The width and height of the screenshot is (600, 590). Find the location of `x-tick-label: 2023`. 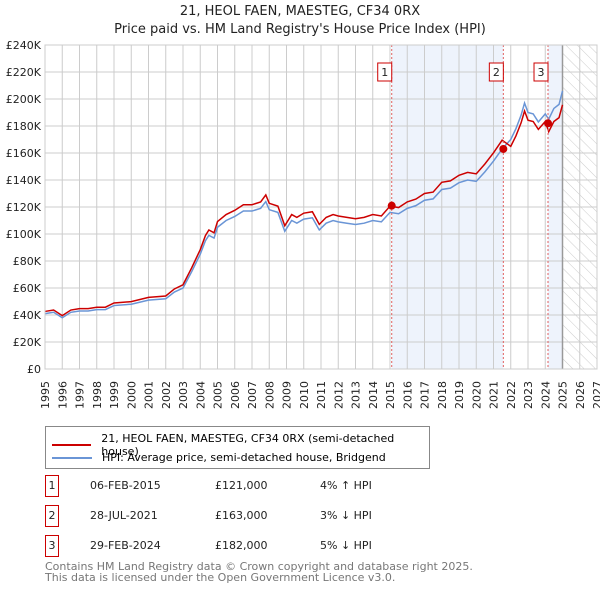

x-tick-label: 2023 is located at coordinates (528, 395).